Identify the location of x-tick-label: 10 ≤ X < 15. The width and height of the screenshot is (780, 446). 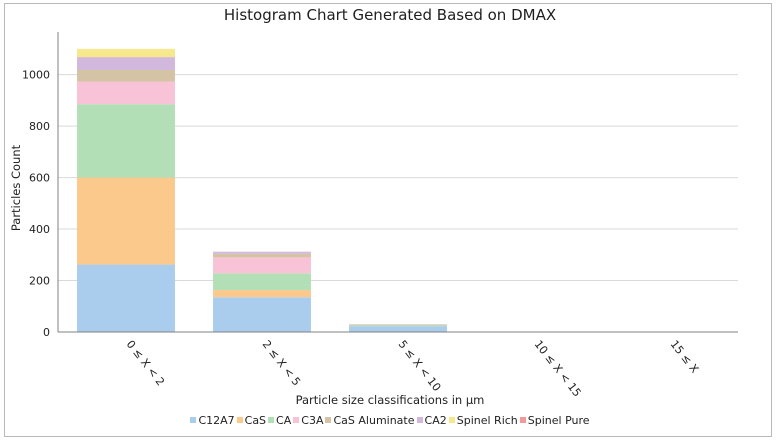
(558, 369).